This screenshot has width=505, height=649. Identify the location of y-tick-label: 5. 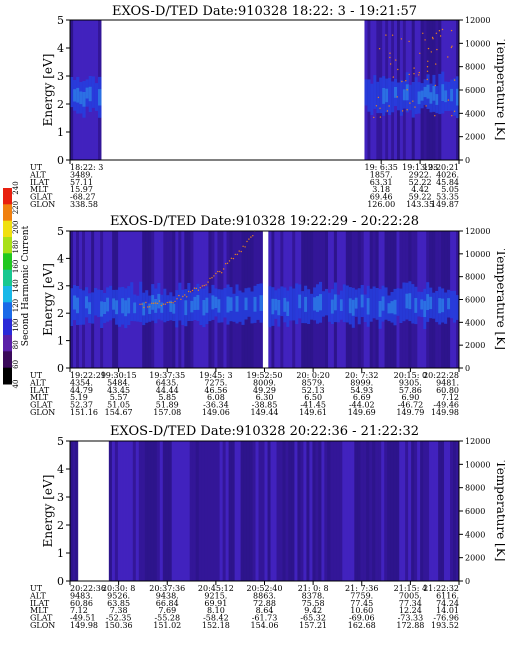
(60, 20).